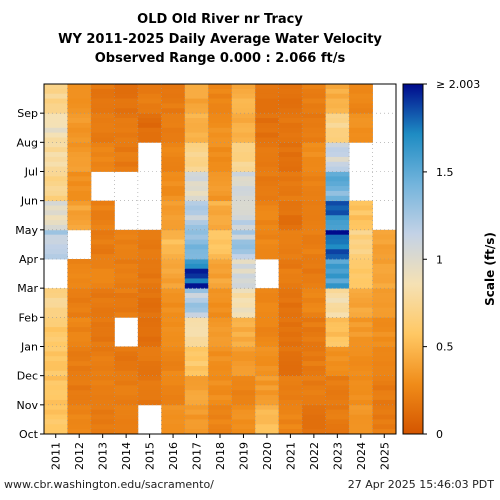  Describe the element at coordinates (337, 303) in the screenshot. I see `heatmap-cell-2023-feb` at that location.